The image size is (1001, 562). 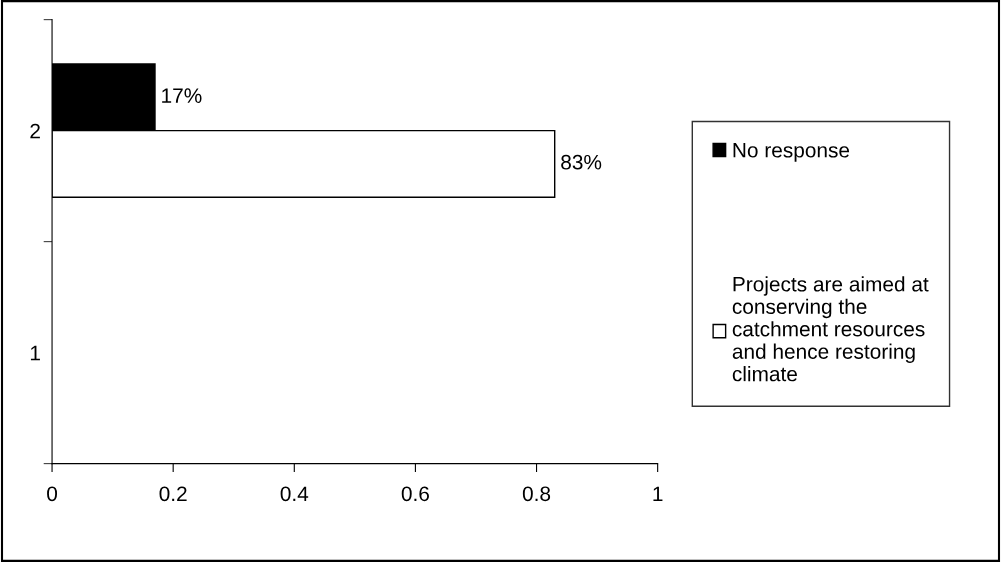 What do you see at coordinates (658, 493) in the screenshot?
I see `x-tick-label: 1` at bounding box center [658, 493].